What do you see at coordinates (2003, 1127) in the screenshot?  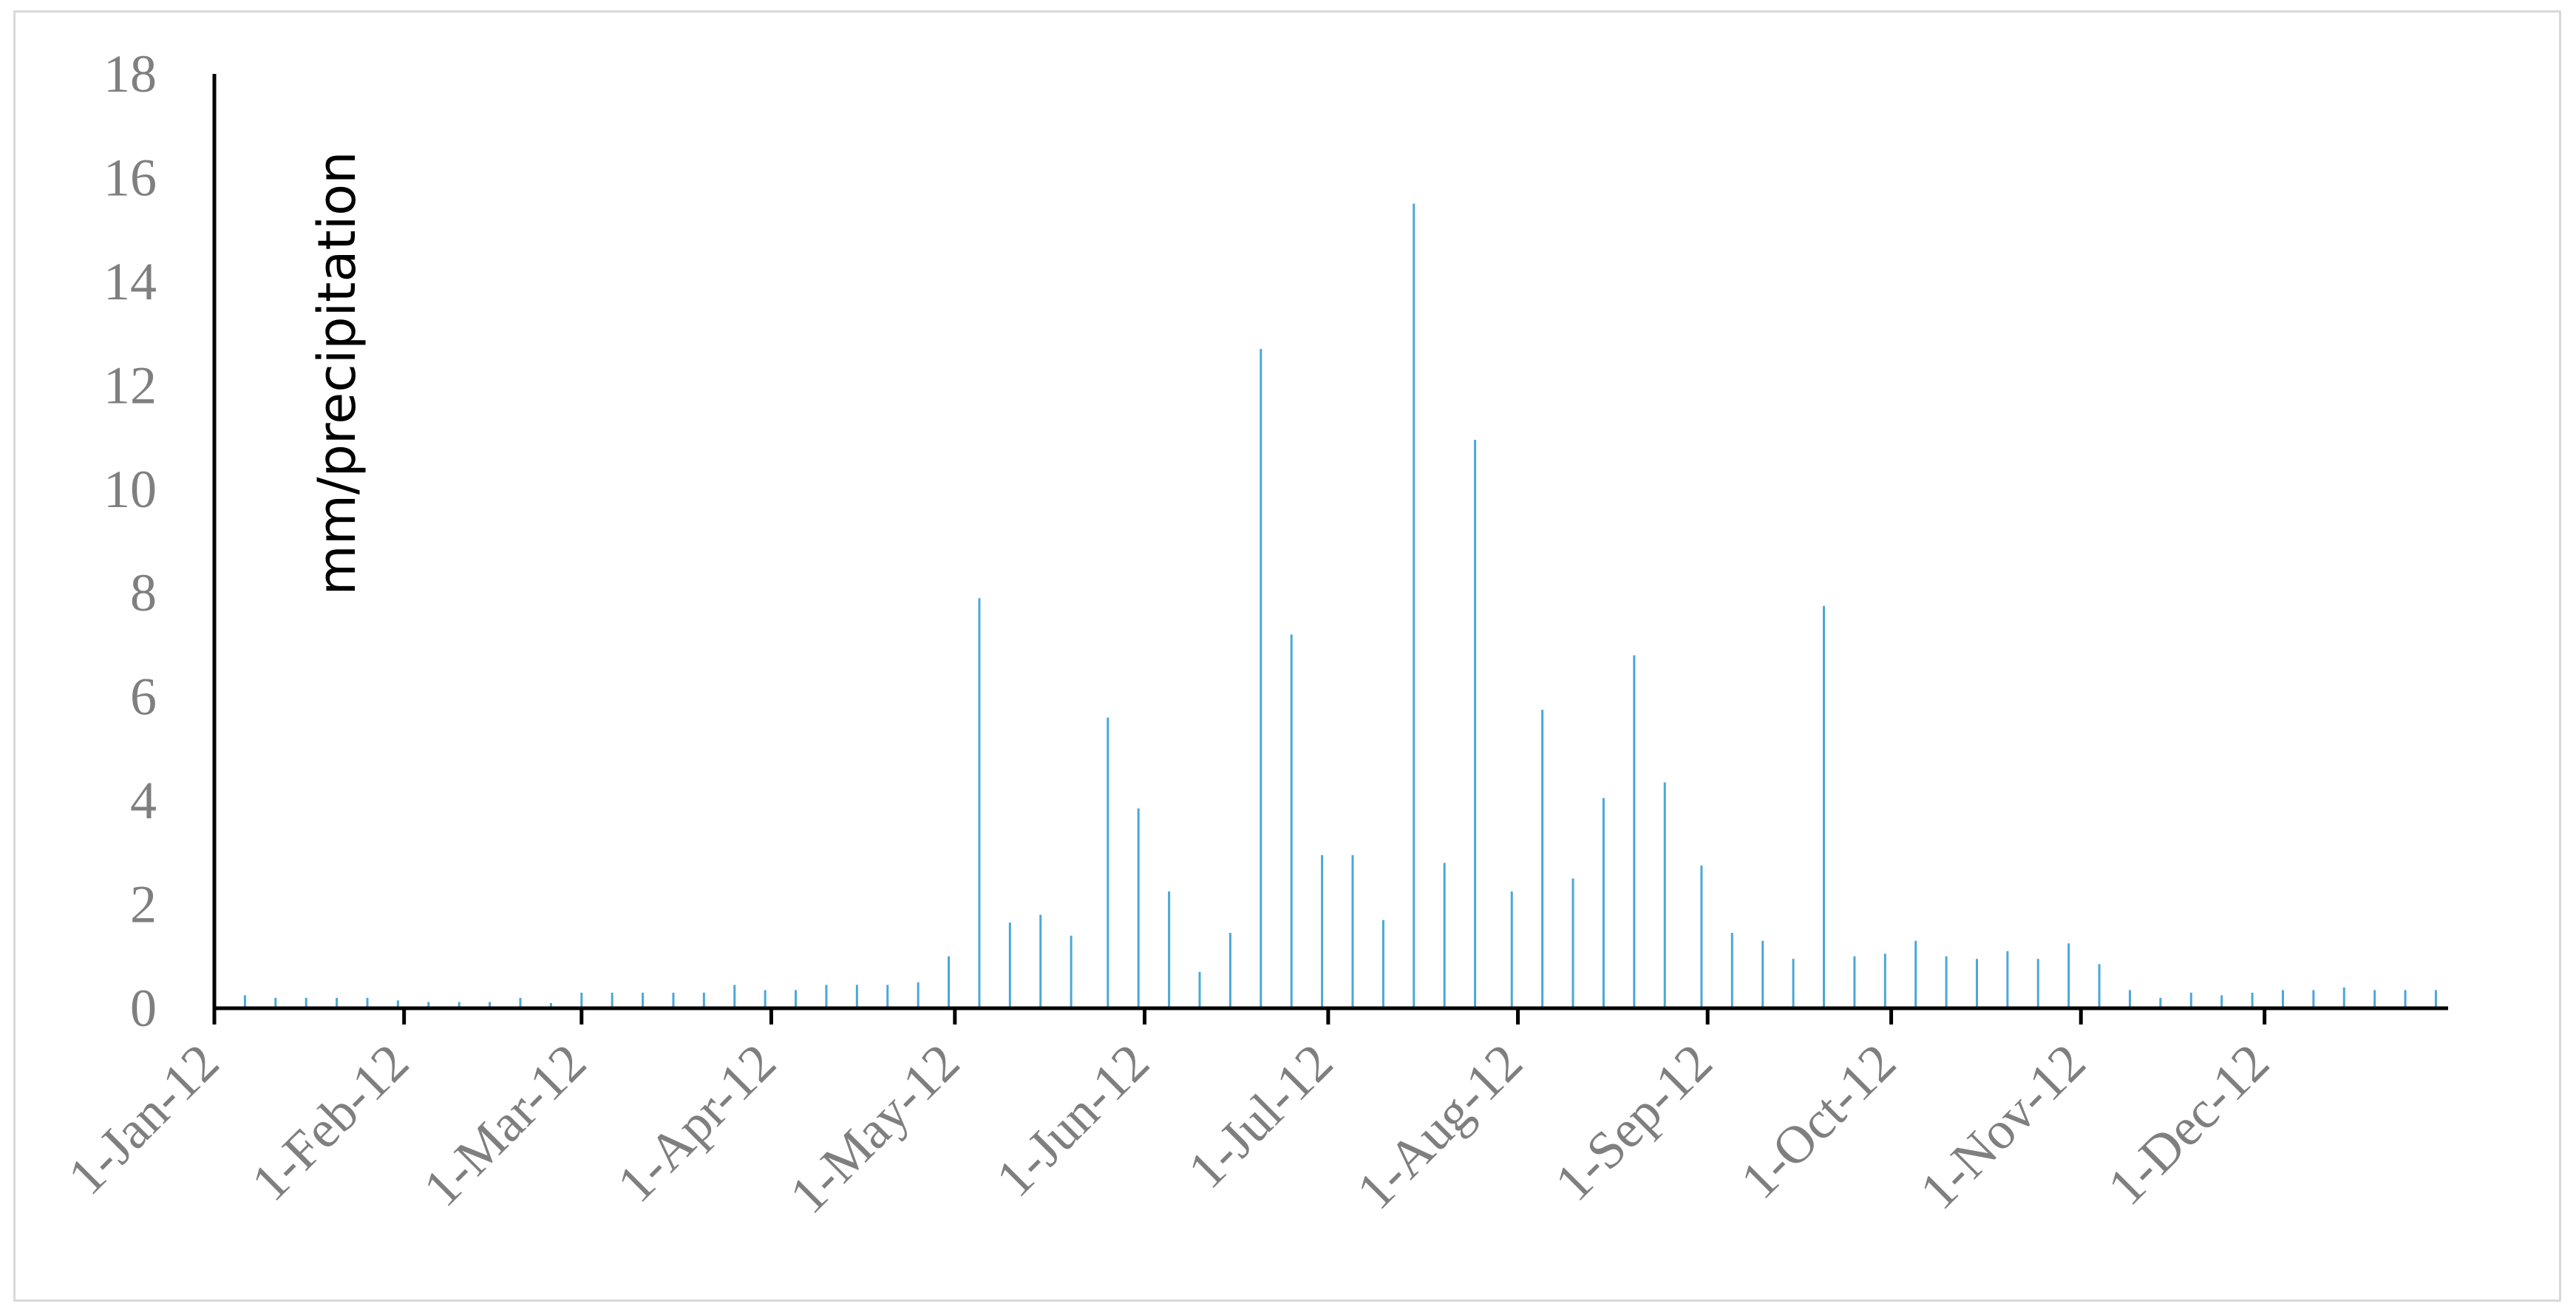 I see `x-tick-label: 1-Nov-12` at bounding box center [2003, 1127].